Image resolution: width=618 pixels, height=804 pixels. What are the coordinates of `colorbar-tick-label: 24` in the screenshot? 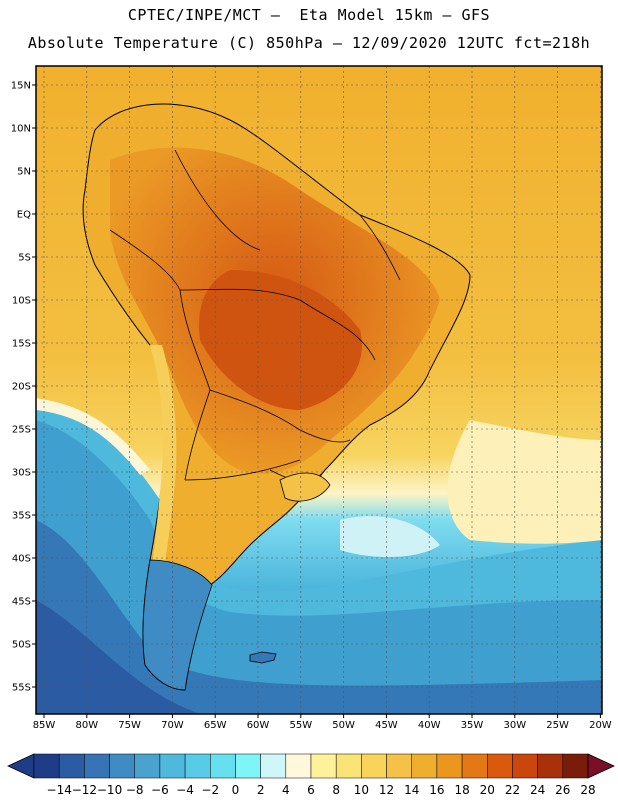 It's located at (537, 790).